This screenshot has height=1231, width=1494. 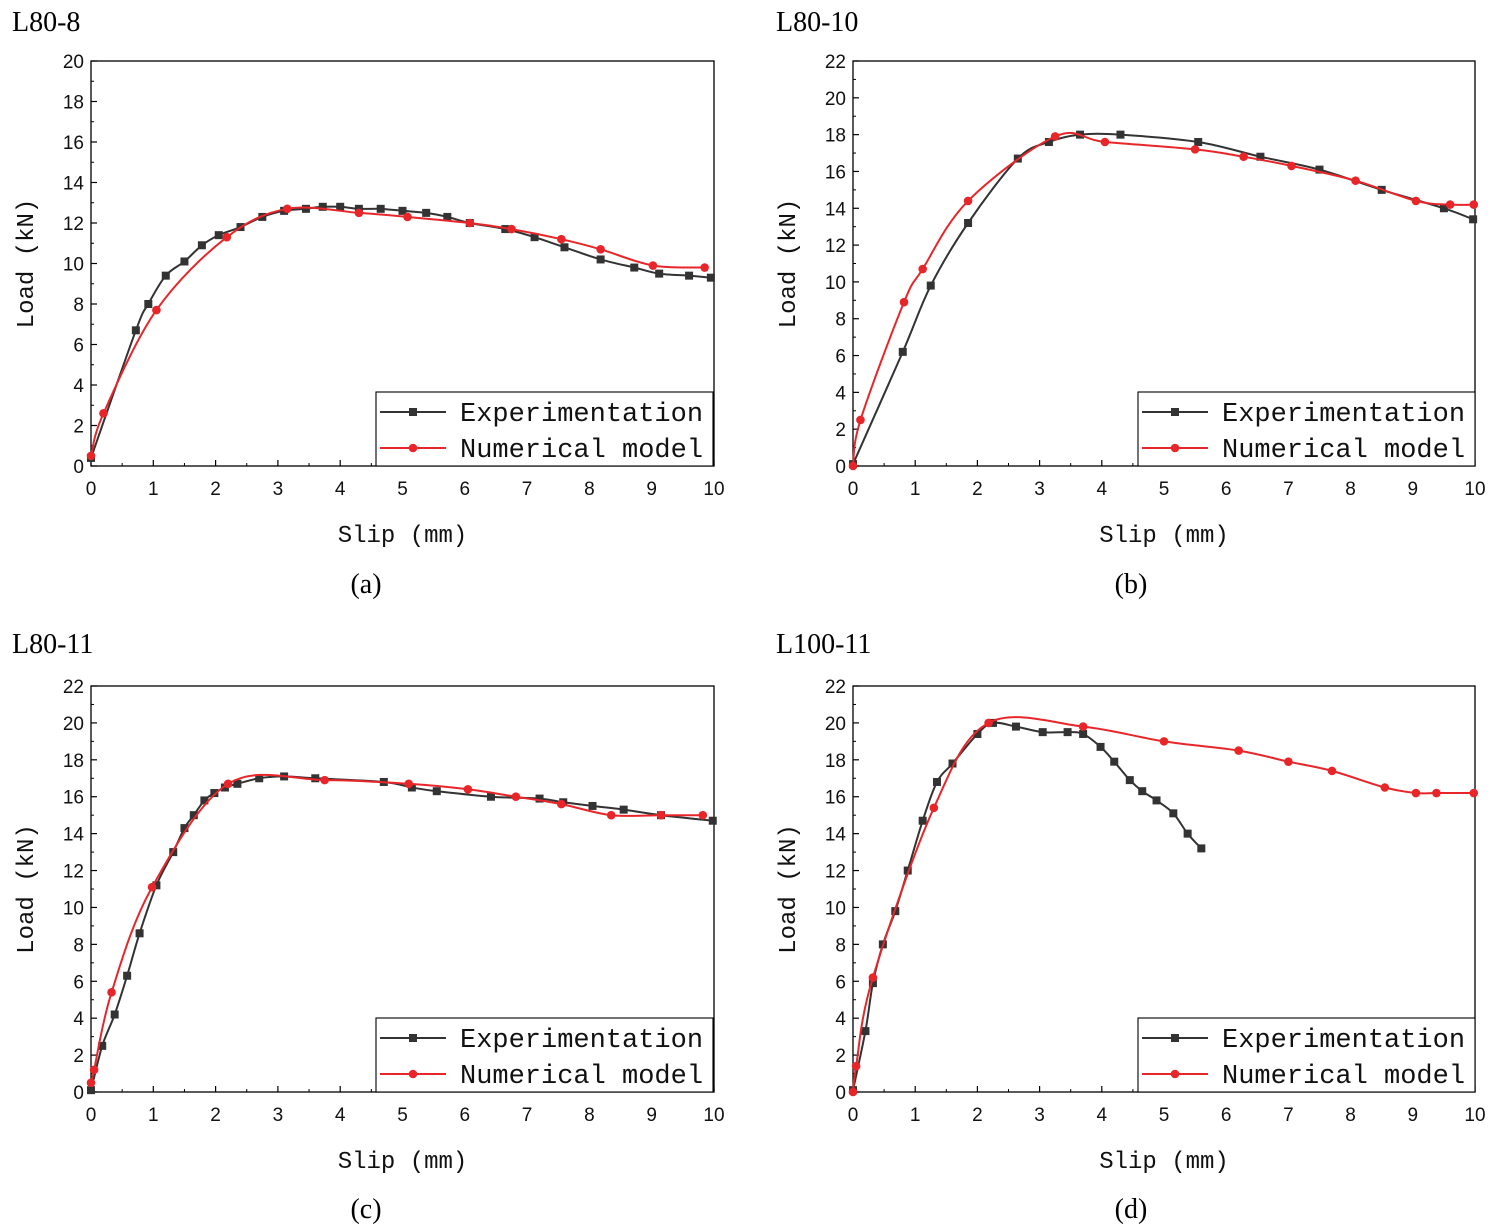 I want to click on y-tick-label: 6, so click(x=840, y=357).